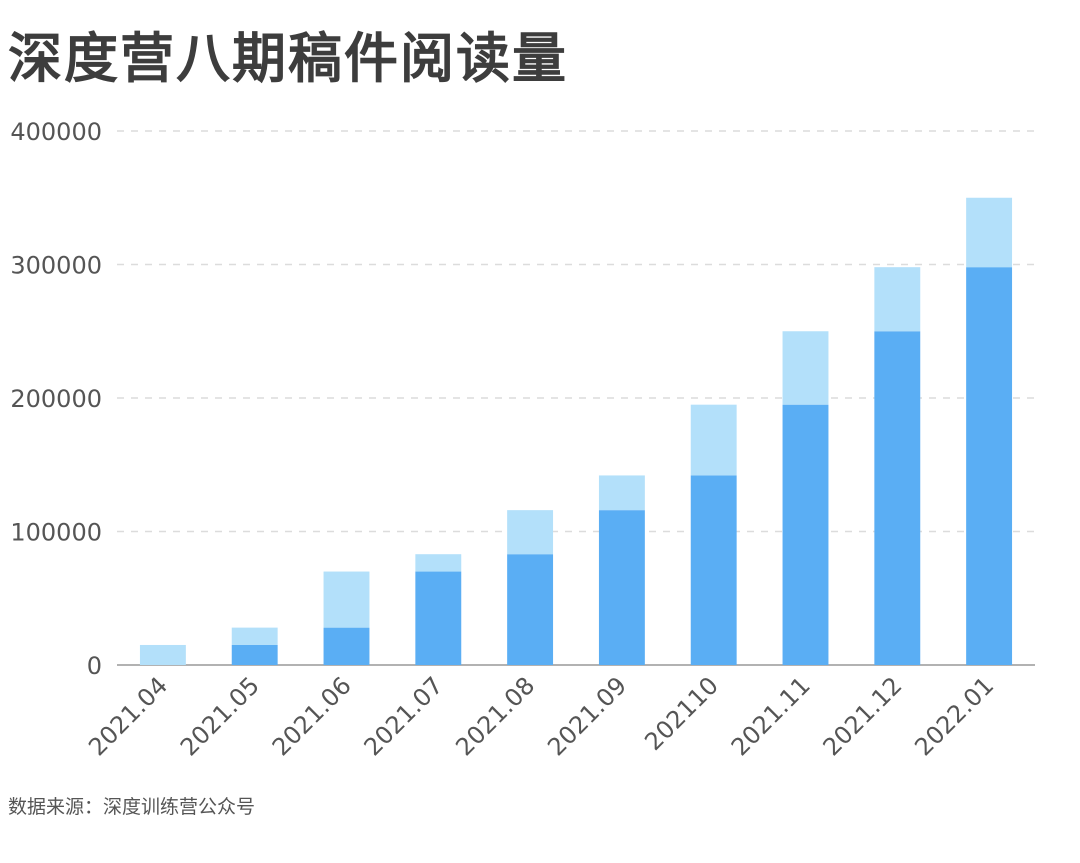 The width and height of the screenshot is (1080, 863). I want to click on bar-2021.04-segment-2, so click(162, 654).